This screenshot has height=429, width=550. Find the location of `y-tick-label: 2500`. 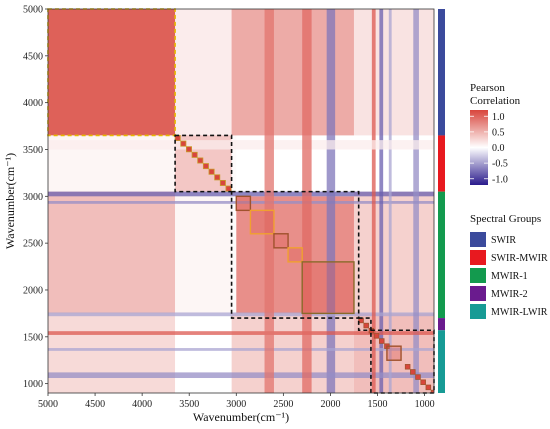

y-tick-label: 2500 is located at coordinates (33, 244).